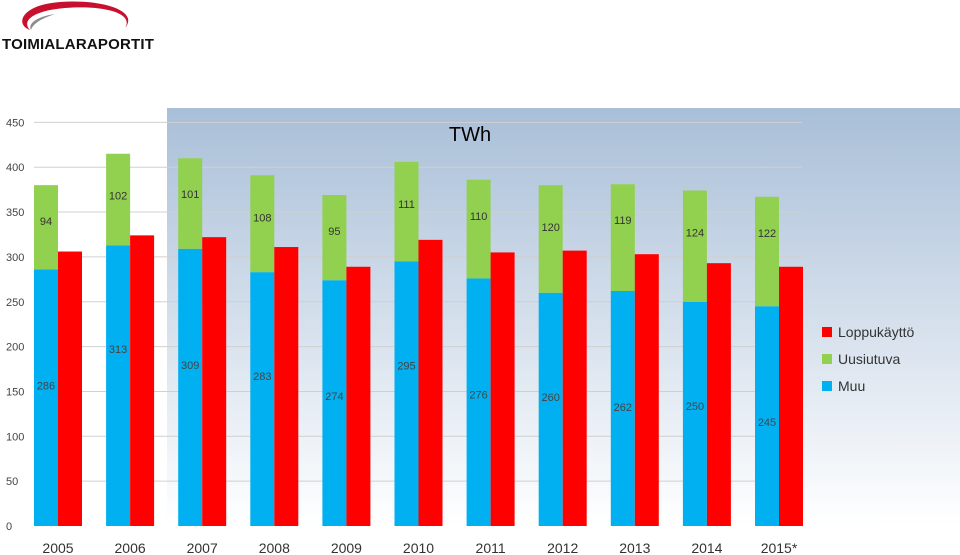 This screenshot has width=960, height=555. Describe the element at coordinates (406, 205) in the screenshot. I see `data-label-uusiutuva: 111` at that location.